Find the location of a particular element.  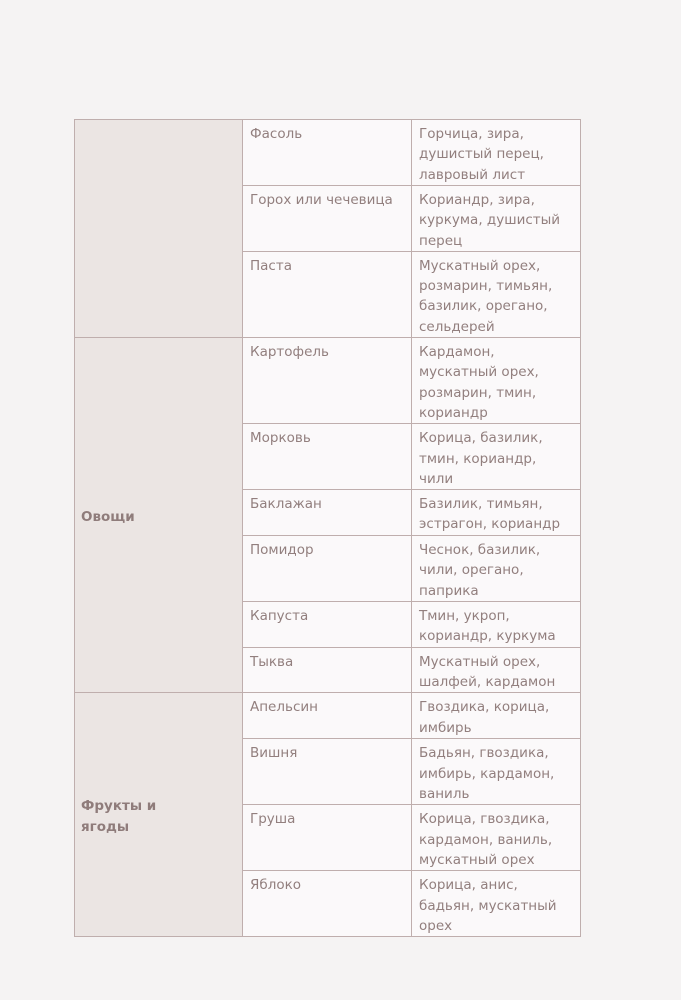

spices-cell: Чеснок, базилик, чили, орегано, паприка is located at coordinates (496, 569).